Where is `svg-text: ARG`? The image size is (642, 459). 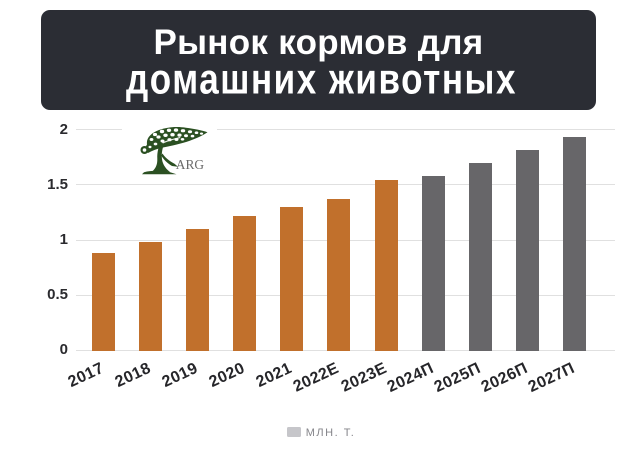
svg-text: ARG is located at coordinates (190, 164).